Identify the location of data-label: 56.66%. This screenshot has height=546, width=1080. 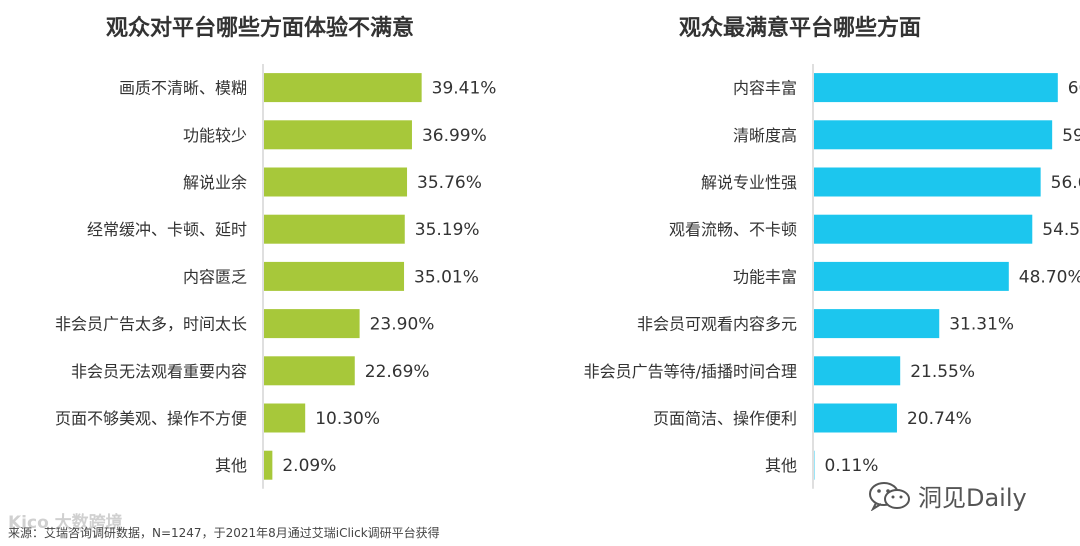
(1065, 183).